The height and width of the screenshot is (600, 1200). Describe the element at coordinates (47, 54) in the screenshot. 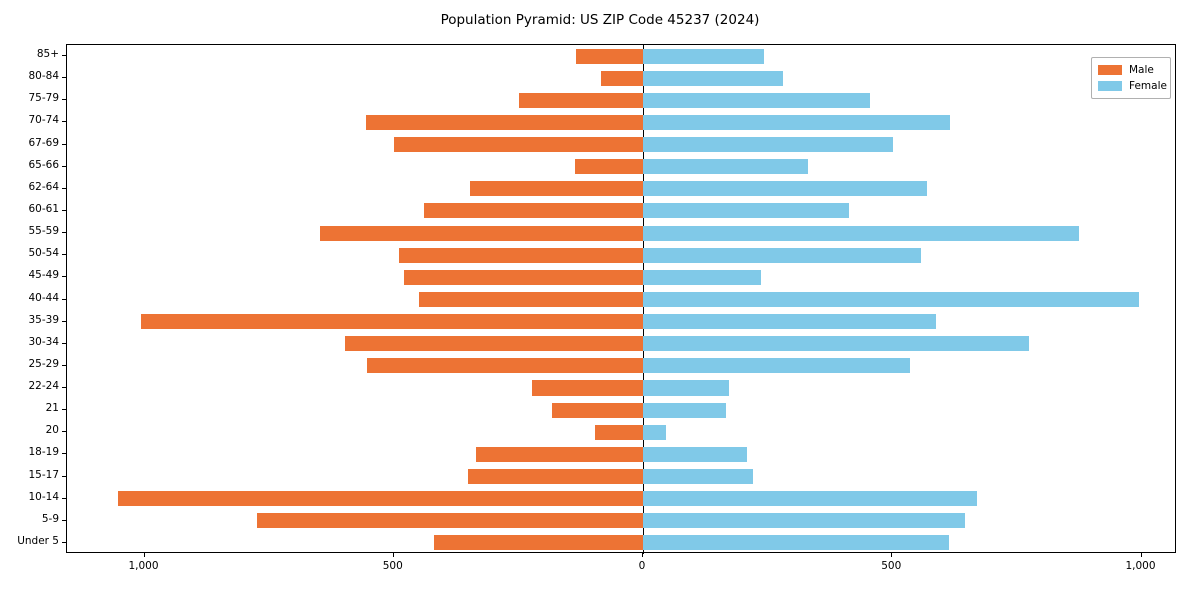

I see `y-tick-label: 85+` at that location.